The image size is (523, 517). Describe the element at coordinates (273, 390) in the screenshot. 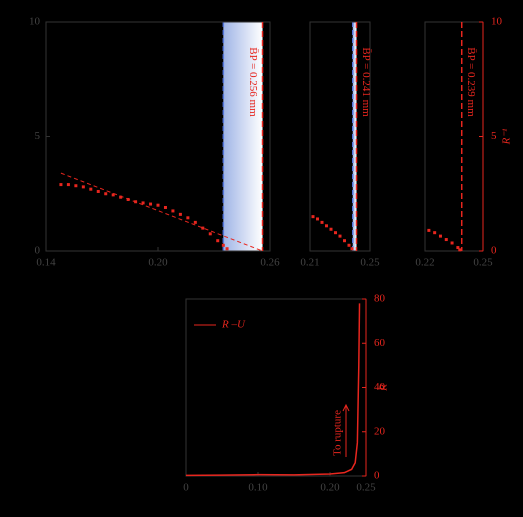

I see `data-line` at that location.